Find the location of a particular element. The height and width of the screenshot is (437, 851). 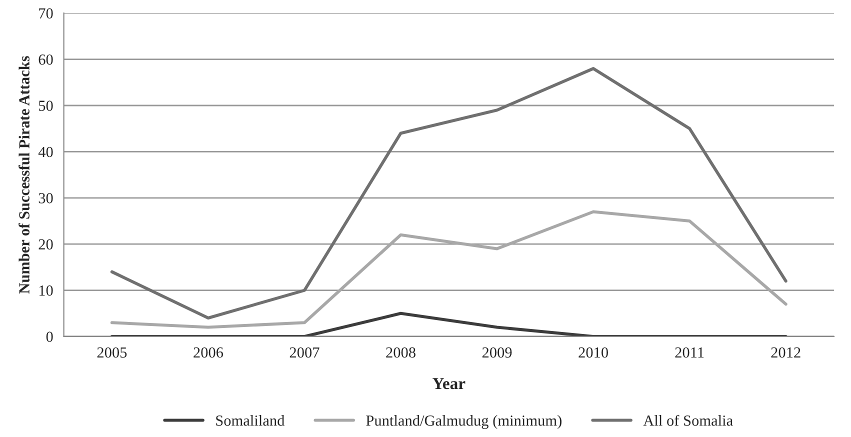

x-tick-label: 2006 is located at coordinates (209, 352).